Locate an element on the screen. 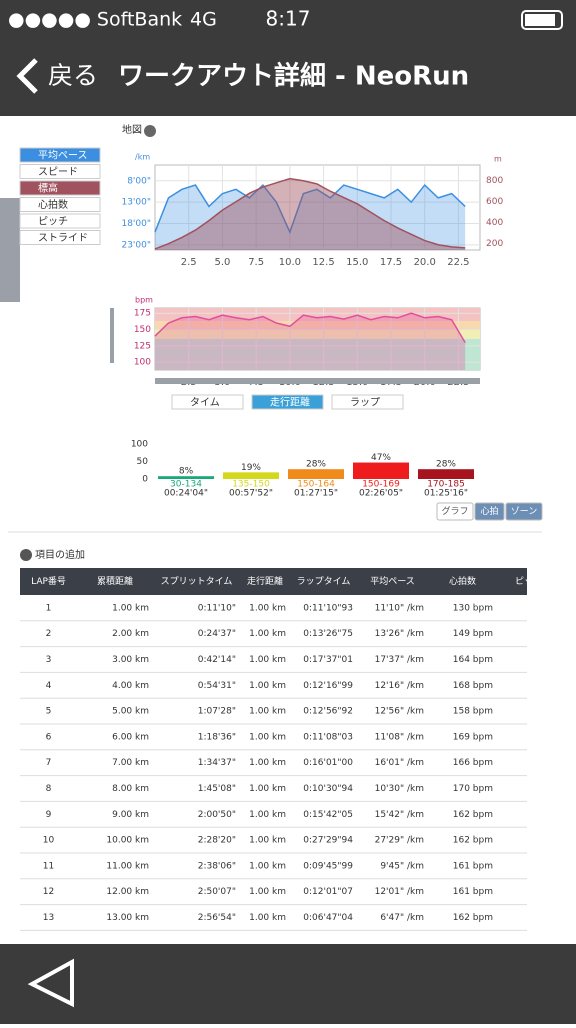 The width and height of the screenshot is (576, 1028). table-cell: 0:24'37" is located at coordinates (217, 634).